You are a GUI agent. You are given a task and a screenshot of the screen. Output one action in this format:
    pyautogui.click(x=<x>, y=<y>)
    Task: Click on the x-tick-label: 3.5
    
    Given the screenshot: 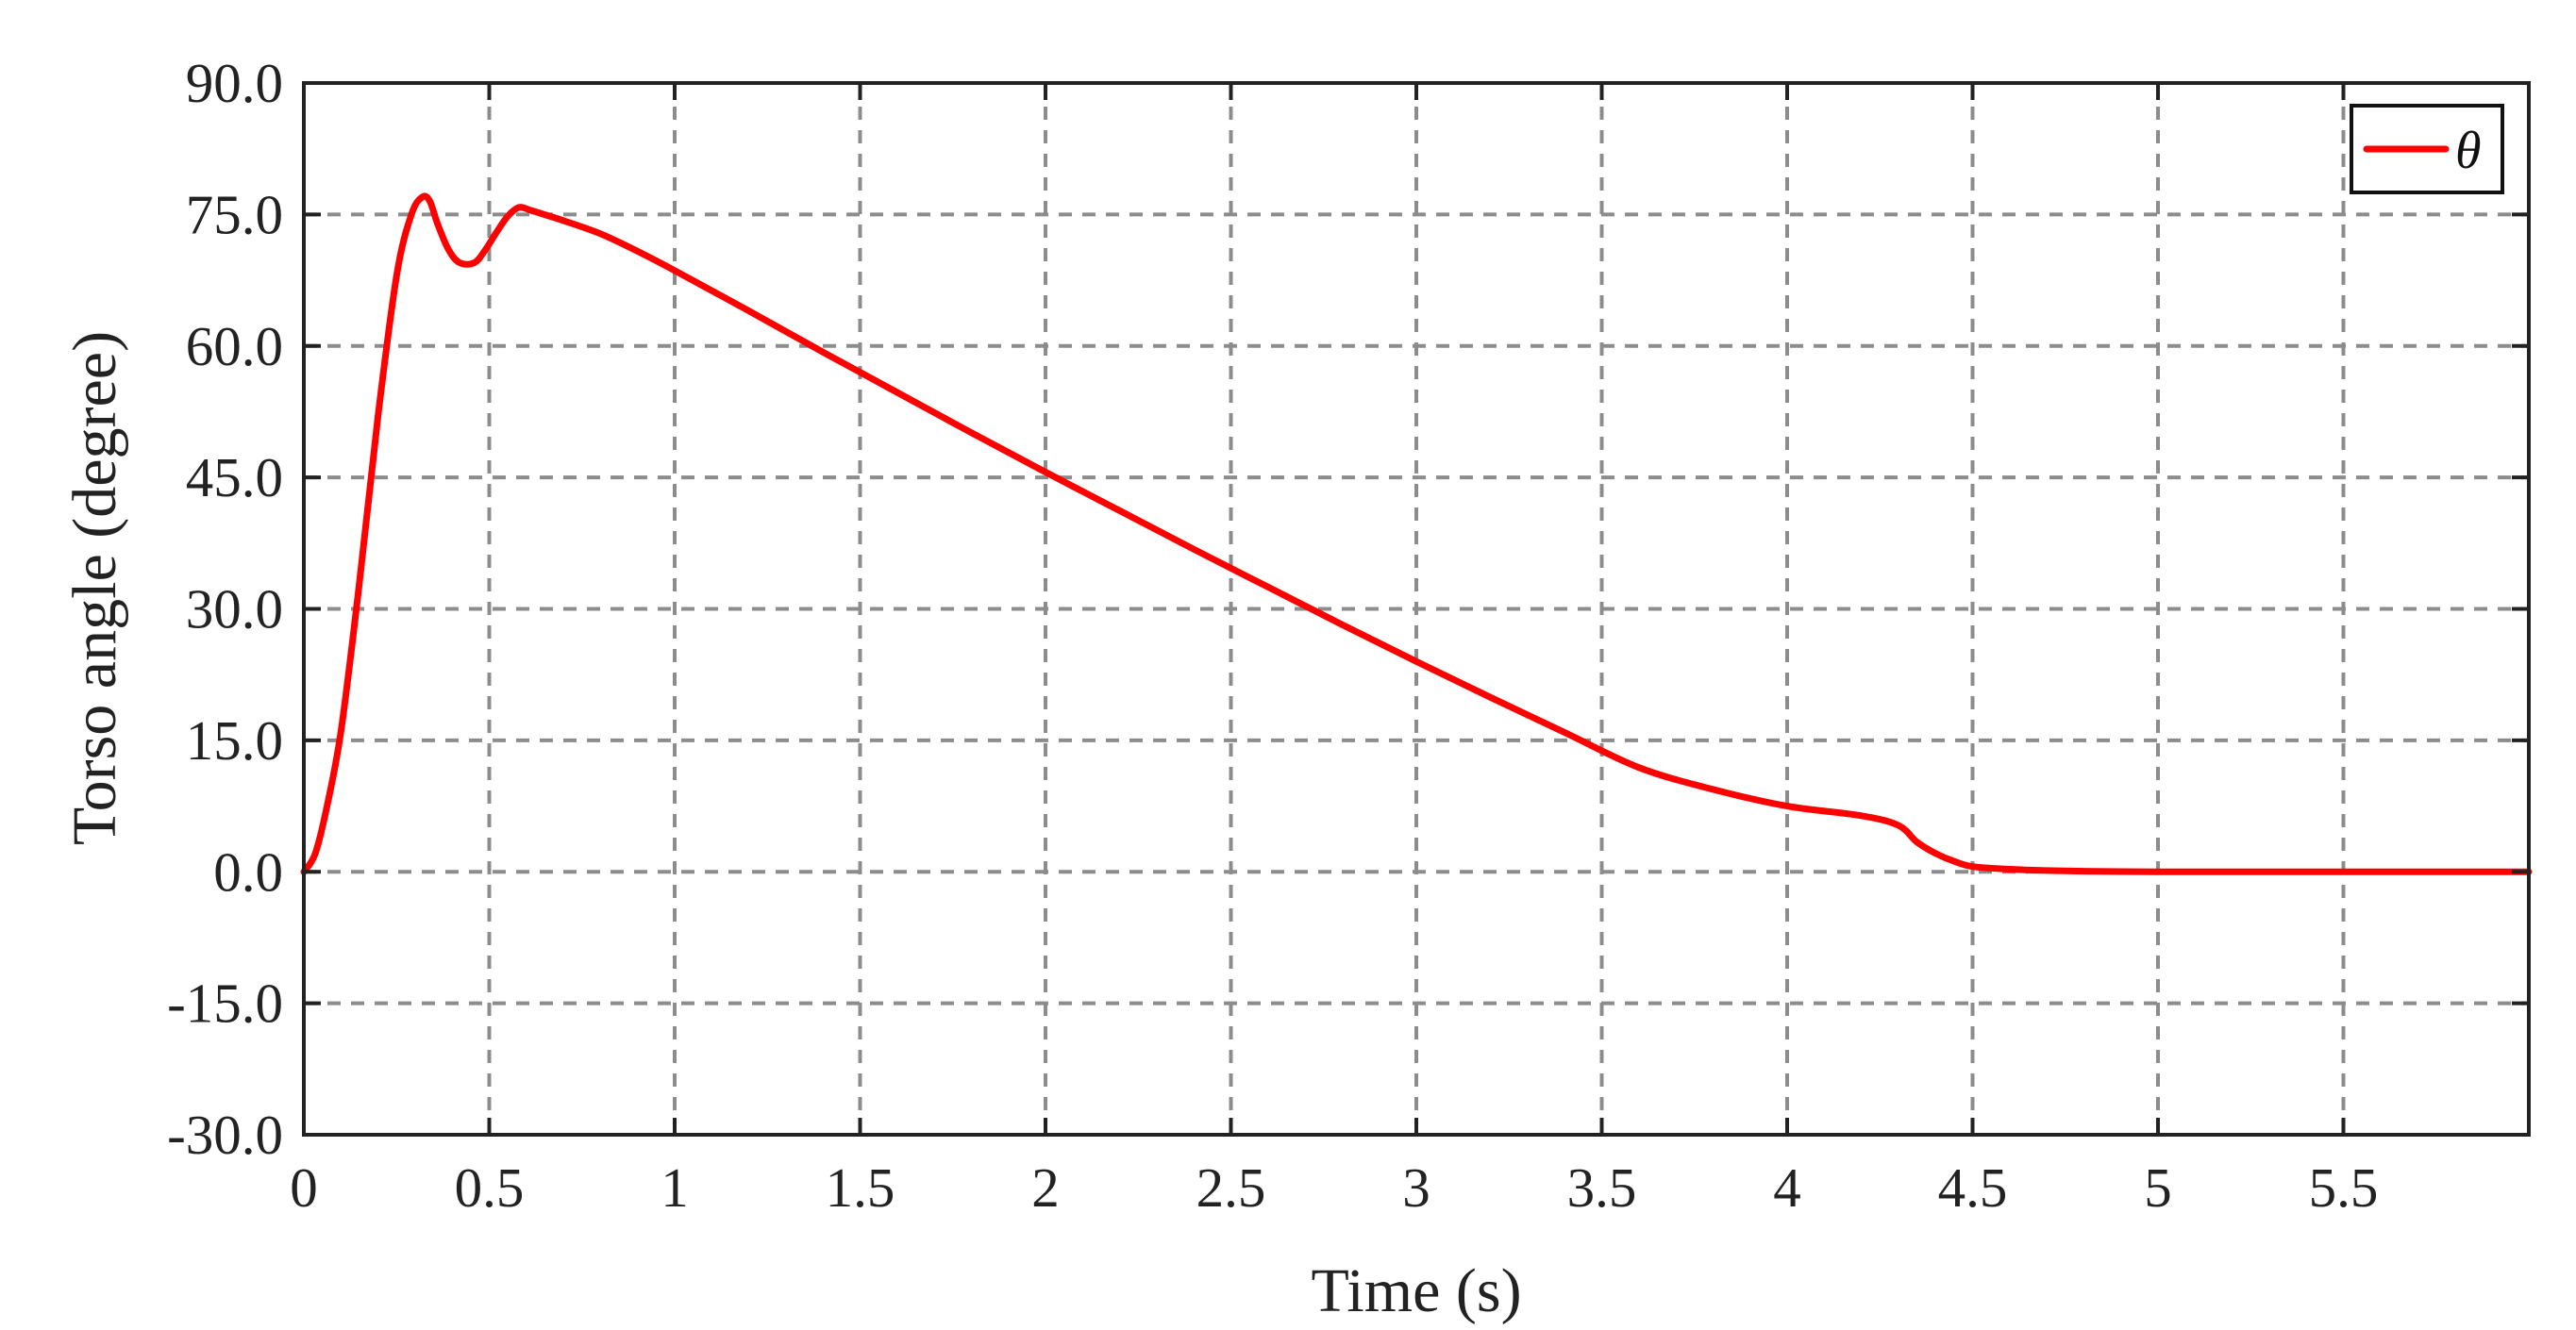 What is the action you would take?
    pyautogui.click(x=1602, y=1187)
    